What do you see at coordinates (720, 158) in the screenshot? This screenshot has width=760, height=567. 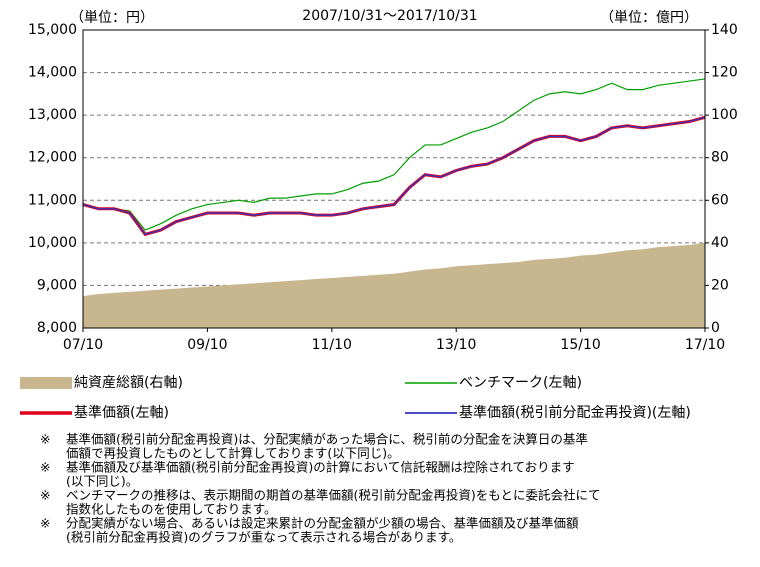 I see `y2-tick-label: 80` at bounding box center [720, 158].